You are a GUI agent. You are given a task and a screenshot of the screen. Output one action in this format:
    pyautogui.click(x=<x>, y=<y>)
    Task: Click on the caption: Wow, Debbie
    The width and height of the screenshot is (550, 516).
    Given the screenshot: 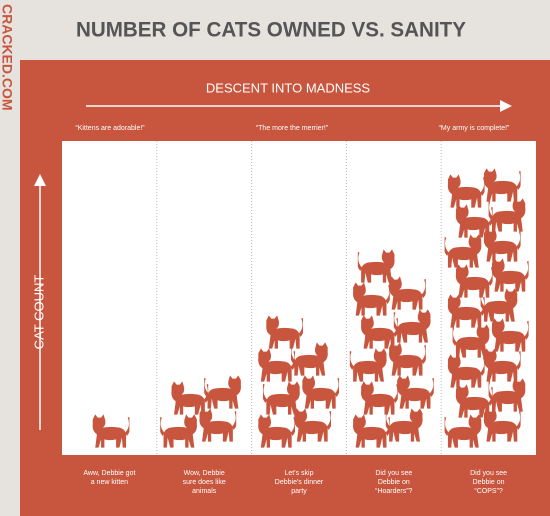 What is the action you would take?
    pyautogui.click(x=204, y=473)
    